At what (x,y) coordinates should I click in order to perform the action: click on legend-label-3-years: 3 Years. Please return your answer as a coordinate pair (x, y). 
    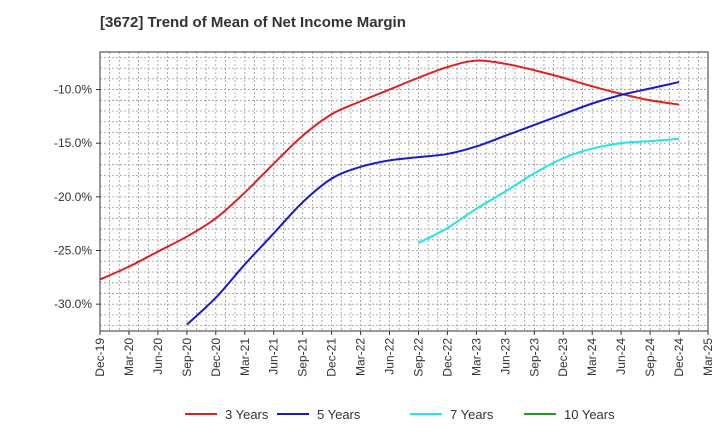
    Looking at the image, I should click on (247, 414).